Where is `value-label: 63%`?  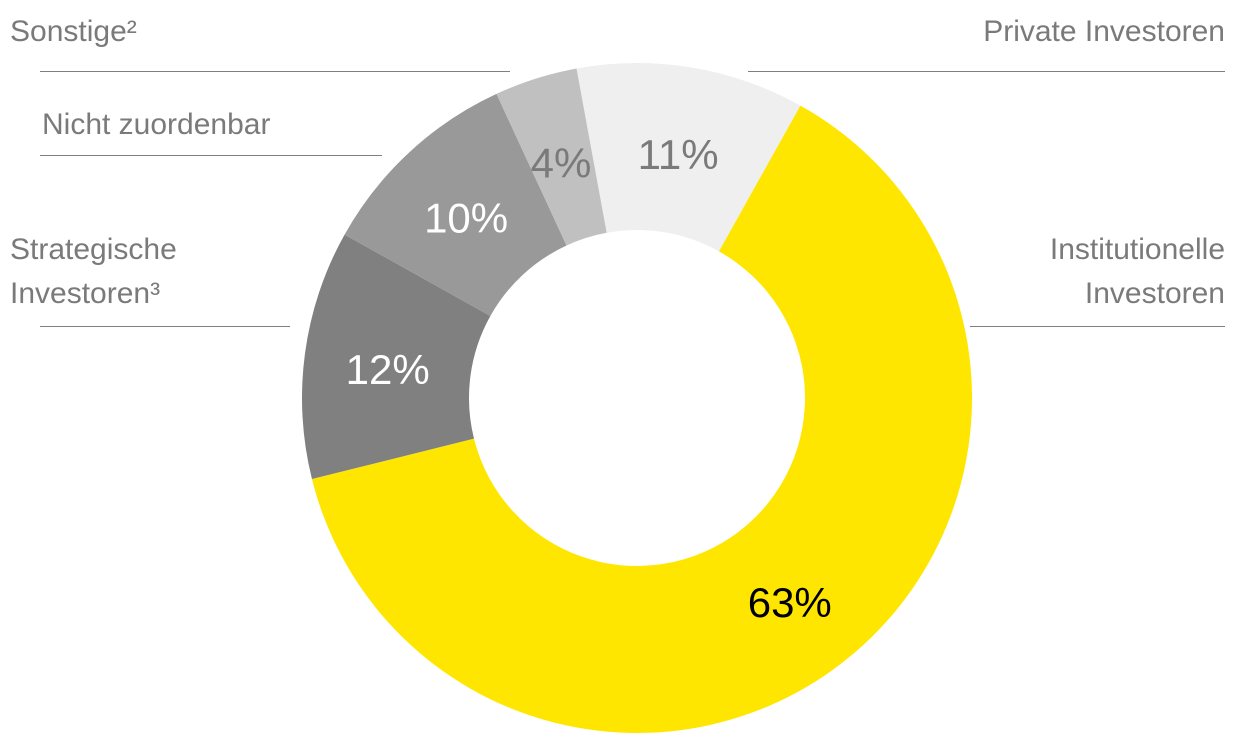 value-label: 63% is located at coordinates (790, 602).